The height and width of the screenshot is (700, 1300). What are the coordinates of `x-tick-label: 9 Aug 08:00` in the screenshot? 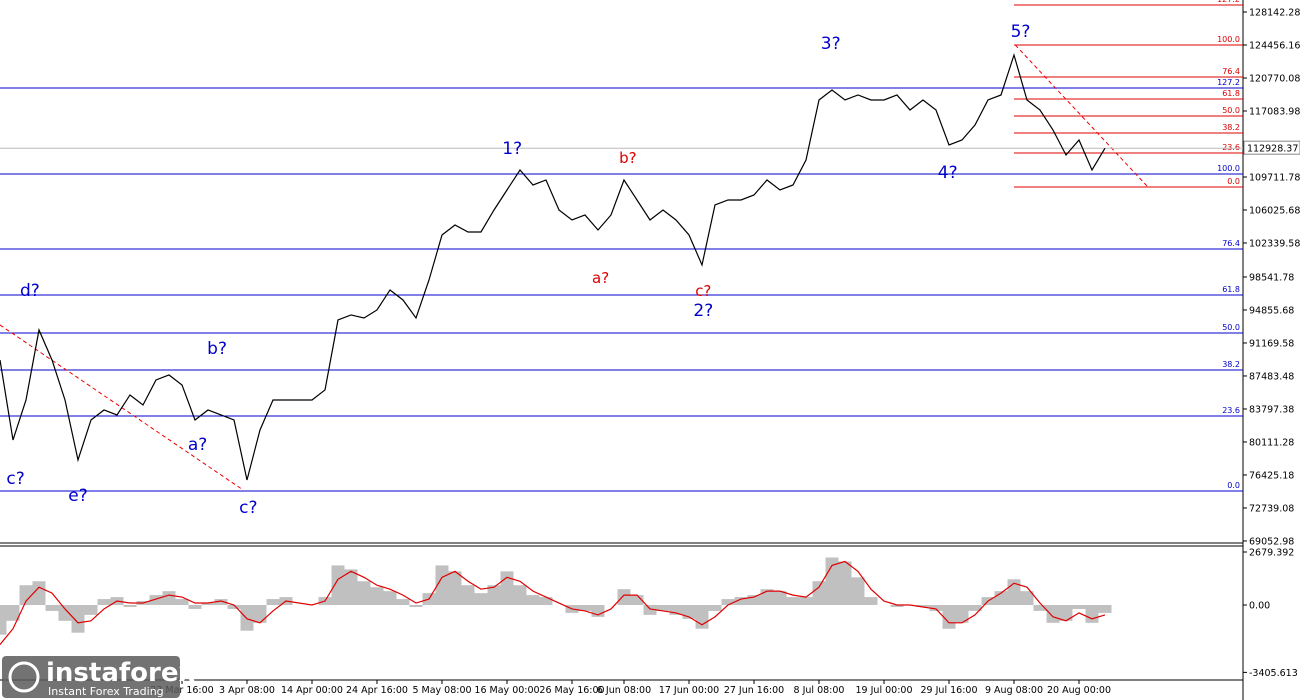 It's located at (1014, 690).